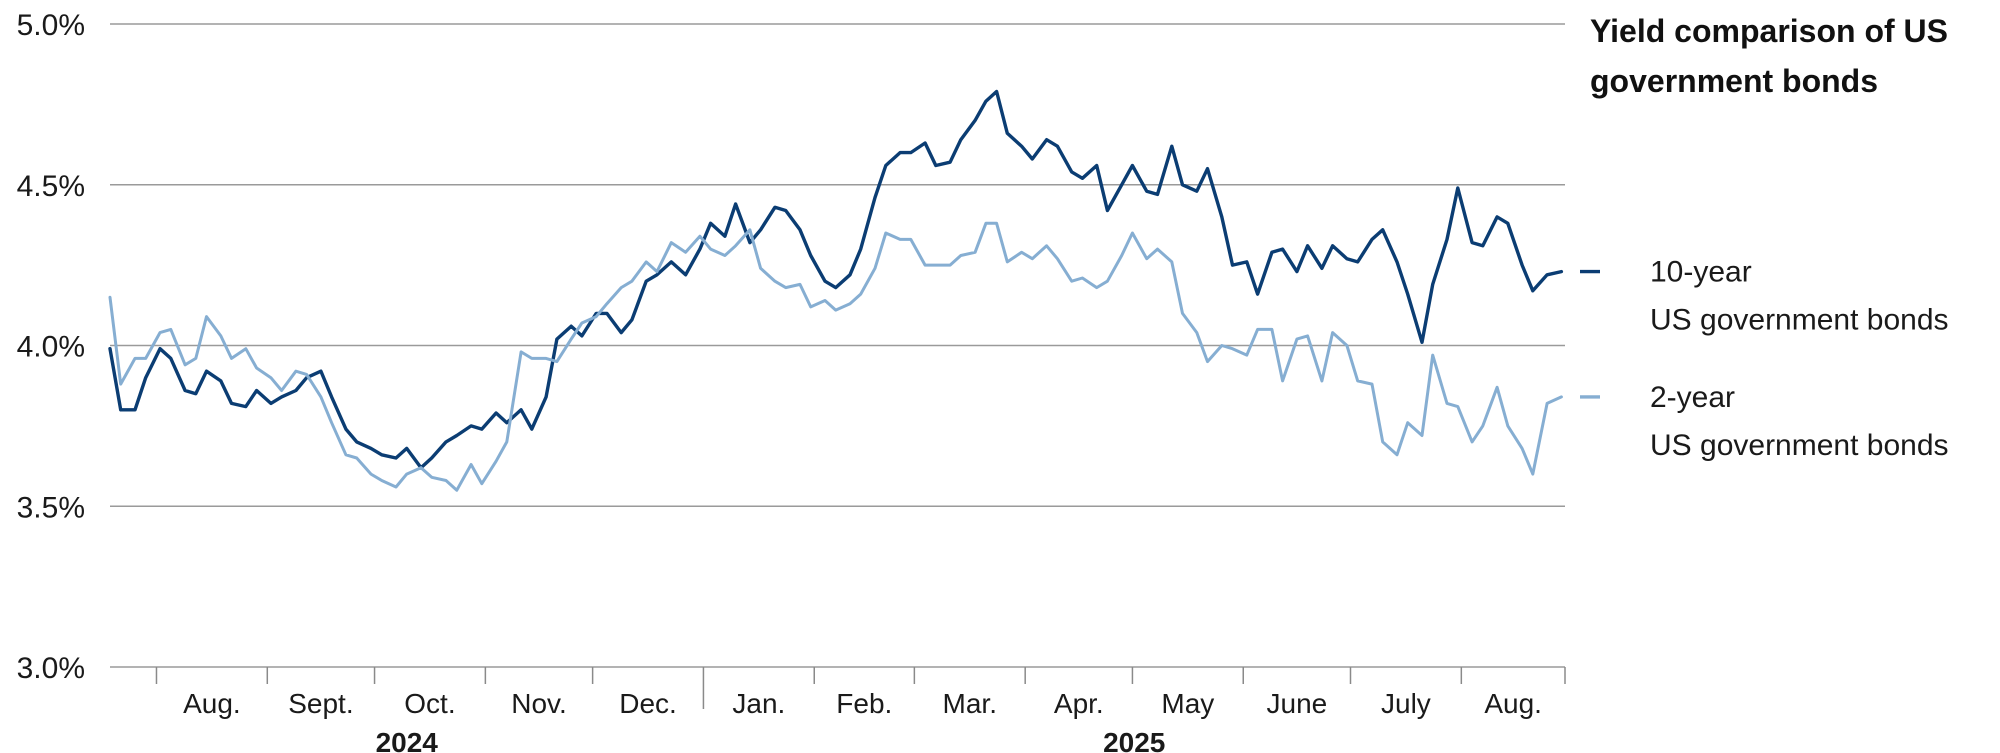 The width and height of the screenshot is (2000, 753). Describe the element at coordinates (1079, 703) in the screenshot. I see `month-label: Apr.` at that location.